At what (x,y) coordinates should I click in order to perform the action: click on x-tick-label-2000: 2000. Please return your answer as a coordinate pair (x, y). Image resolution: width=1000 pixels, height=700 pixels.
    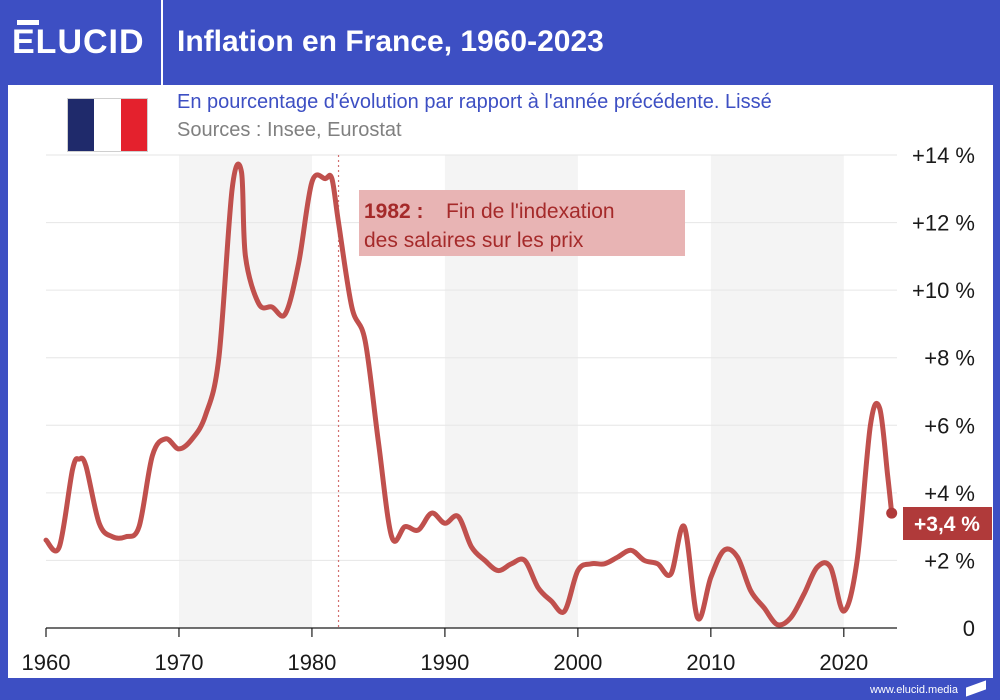
    Looking at the image, I should click on (577, 662).